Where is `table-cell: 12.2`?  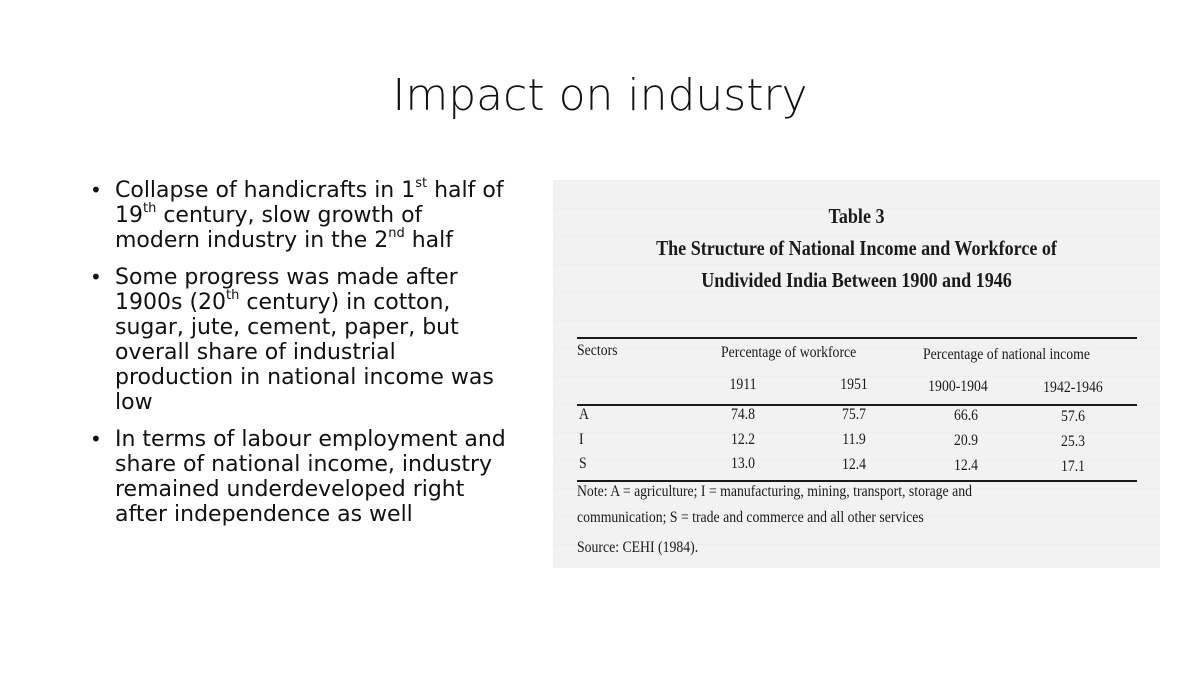
table-cell: 12.2 is located at coordinates (743, 439).